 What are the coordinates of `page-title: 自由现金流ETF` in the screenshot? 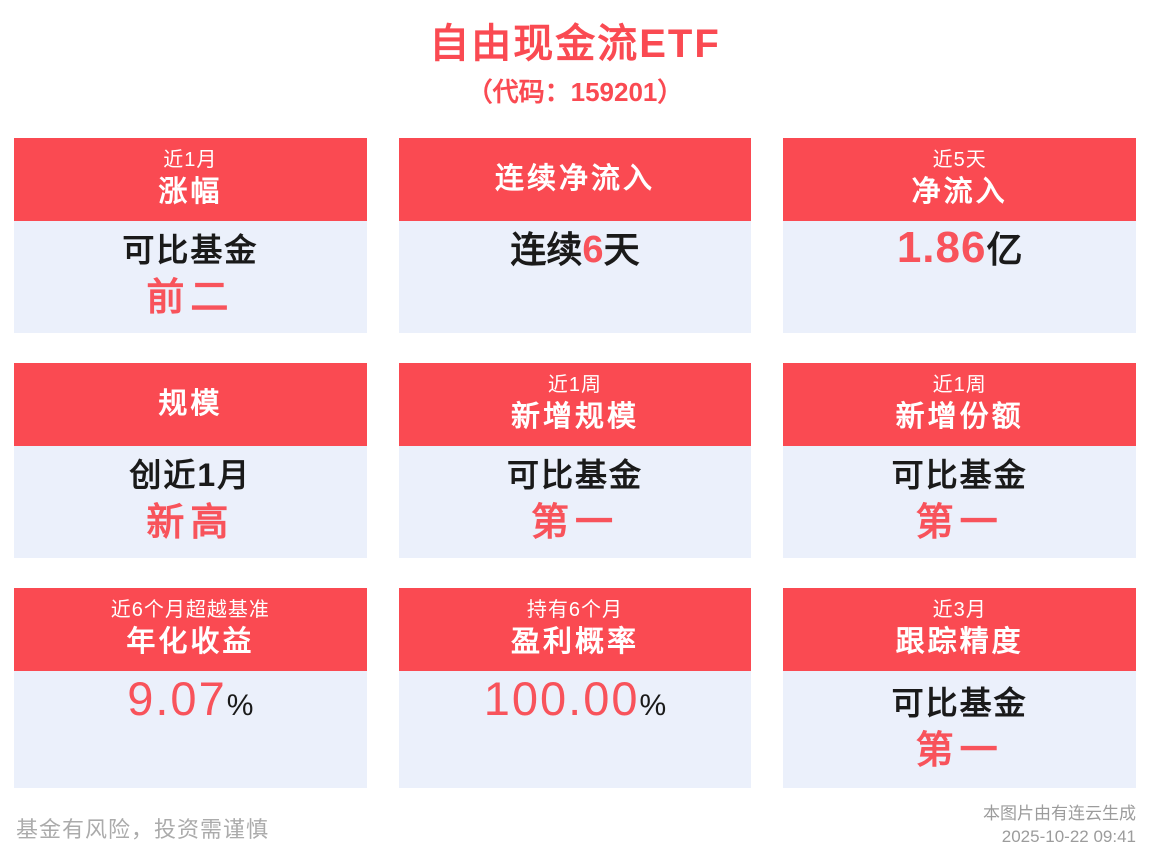 It's located at (575, 44).